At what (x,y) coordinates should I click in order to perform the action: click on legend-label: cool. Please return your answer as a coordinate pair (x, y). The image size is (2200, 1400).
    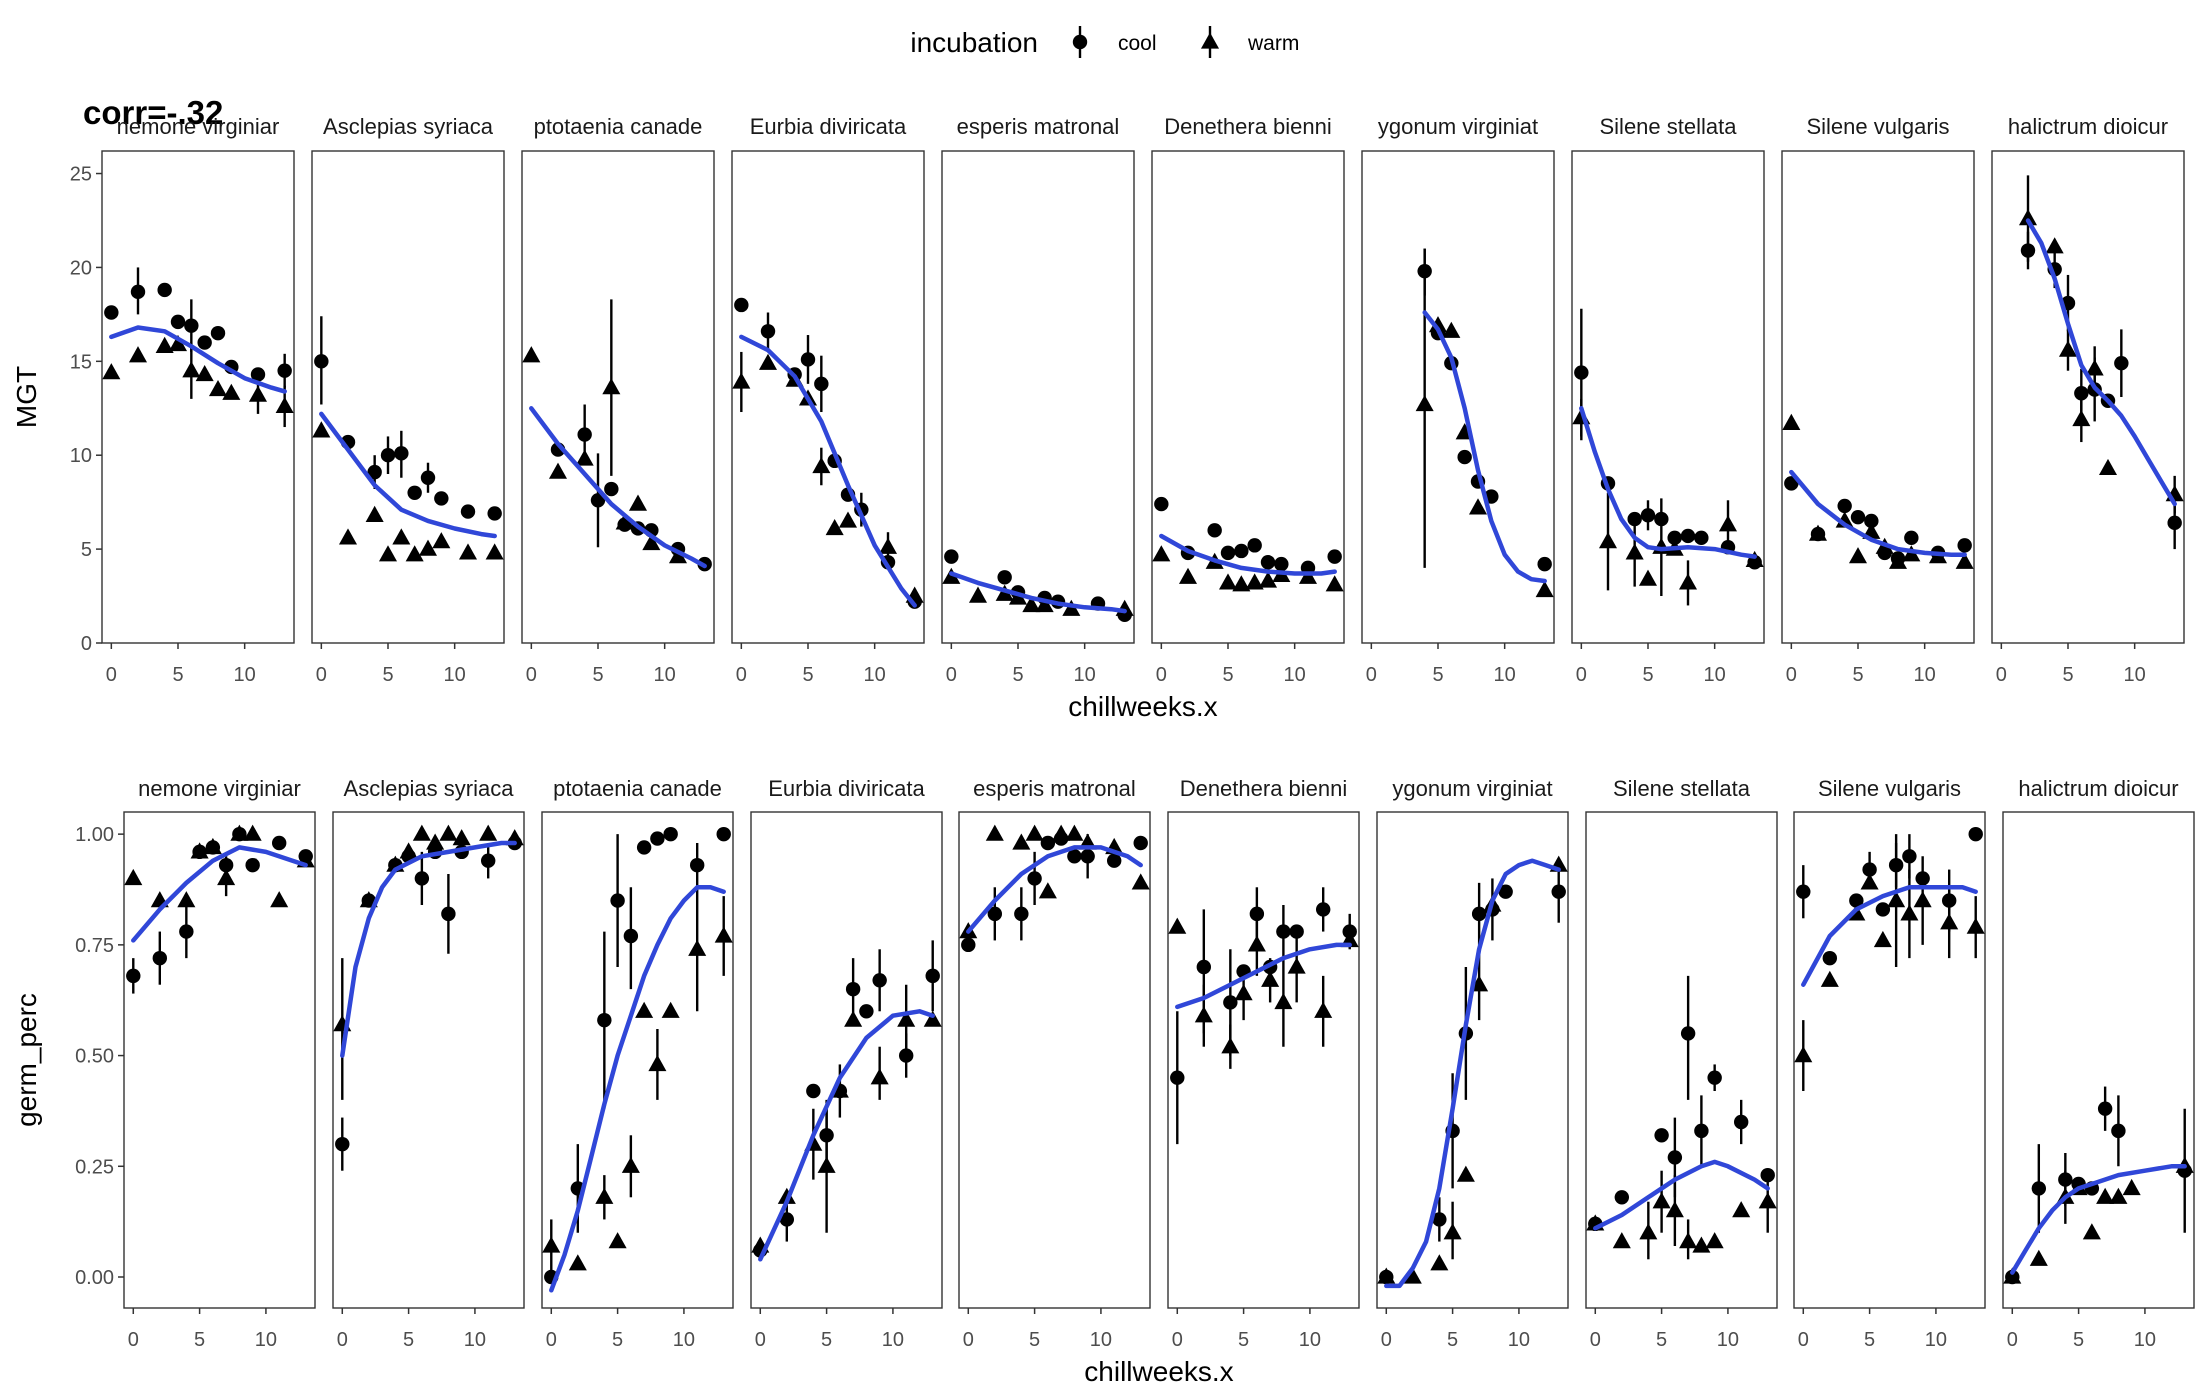
    Looking at the image, I should click on (1137, 43).